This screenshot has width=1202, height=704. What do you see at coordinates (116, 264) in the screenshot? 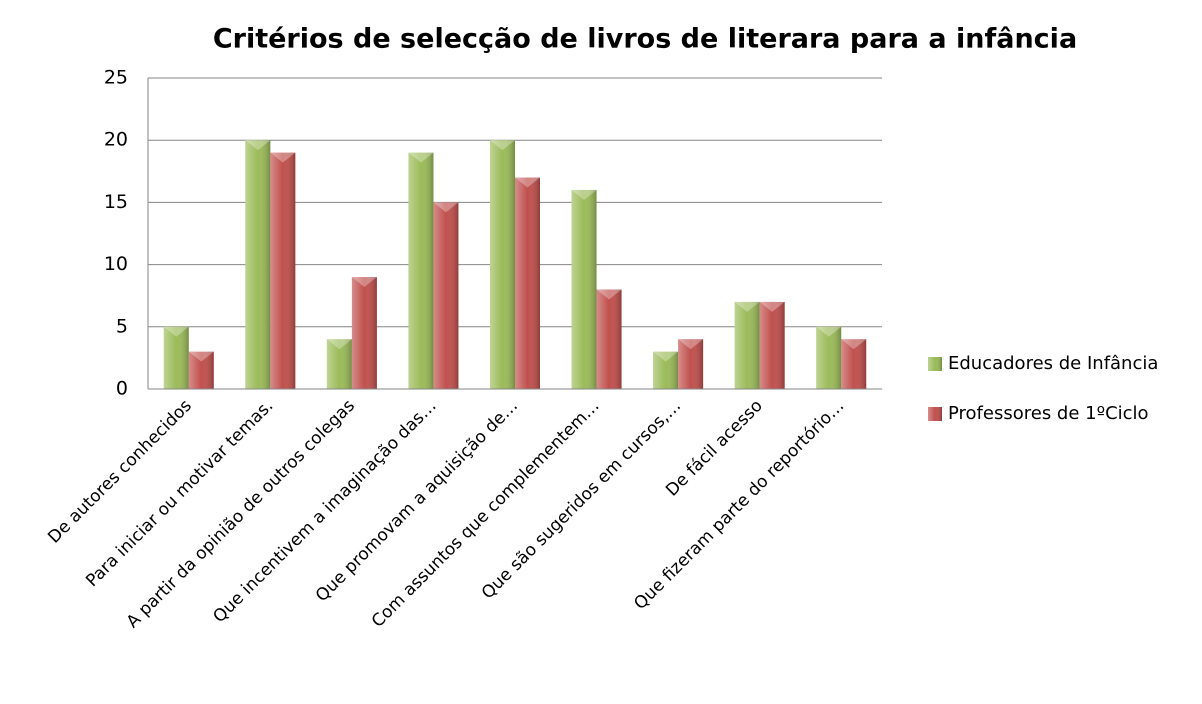
I see `y-tick-label: 10` at bounding box center [116, 264].